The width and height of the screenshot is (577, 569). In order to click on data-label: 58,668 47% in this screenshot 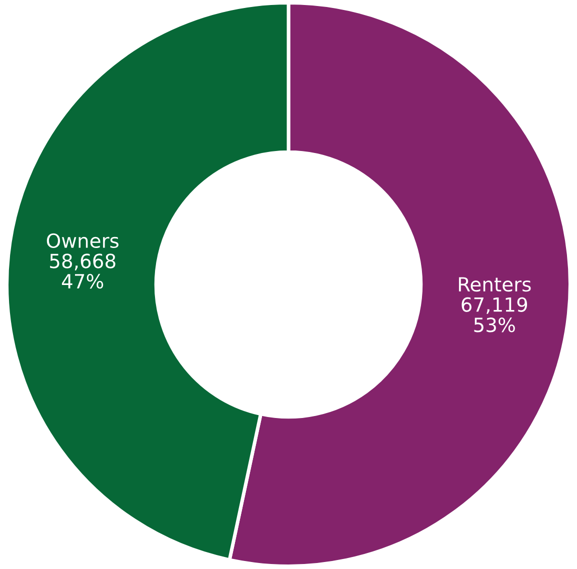, I will do `click(83, 271)`.